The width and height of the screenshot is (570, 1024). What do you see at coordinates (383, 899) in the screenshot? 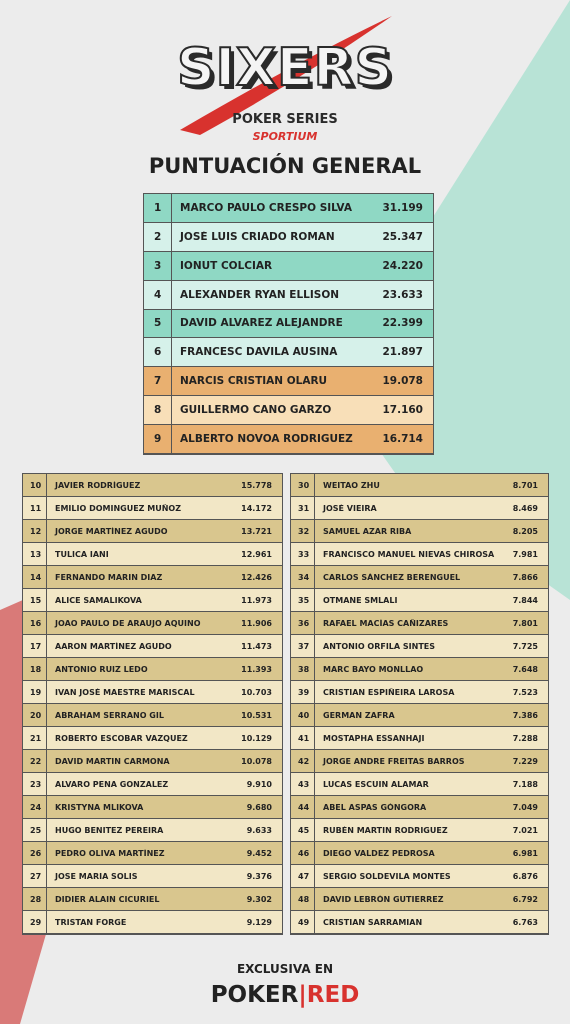
I see `player-name: DAVID LEBRÓN GUTIERREZ` at bounding box center [383, 899].